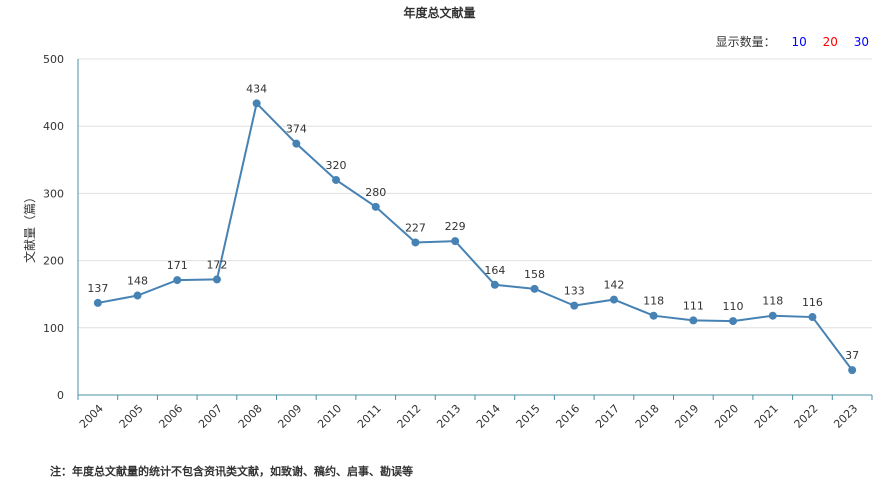 Image resolution: width=879 pixels, height=492 pixels. What do you see at coordinates (210, 416) in the screenshot?
I see `x-tick-label: 2007` at bounding box center [210, 416].